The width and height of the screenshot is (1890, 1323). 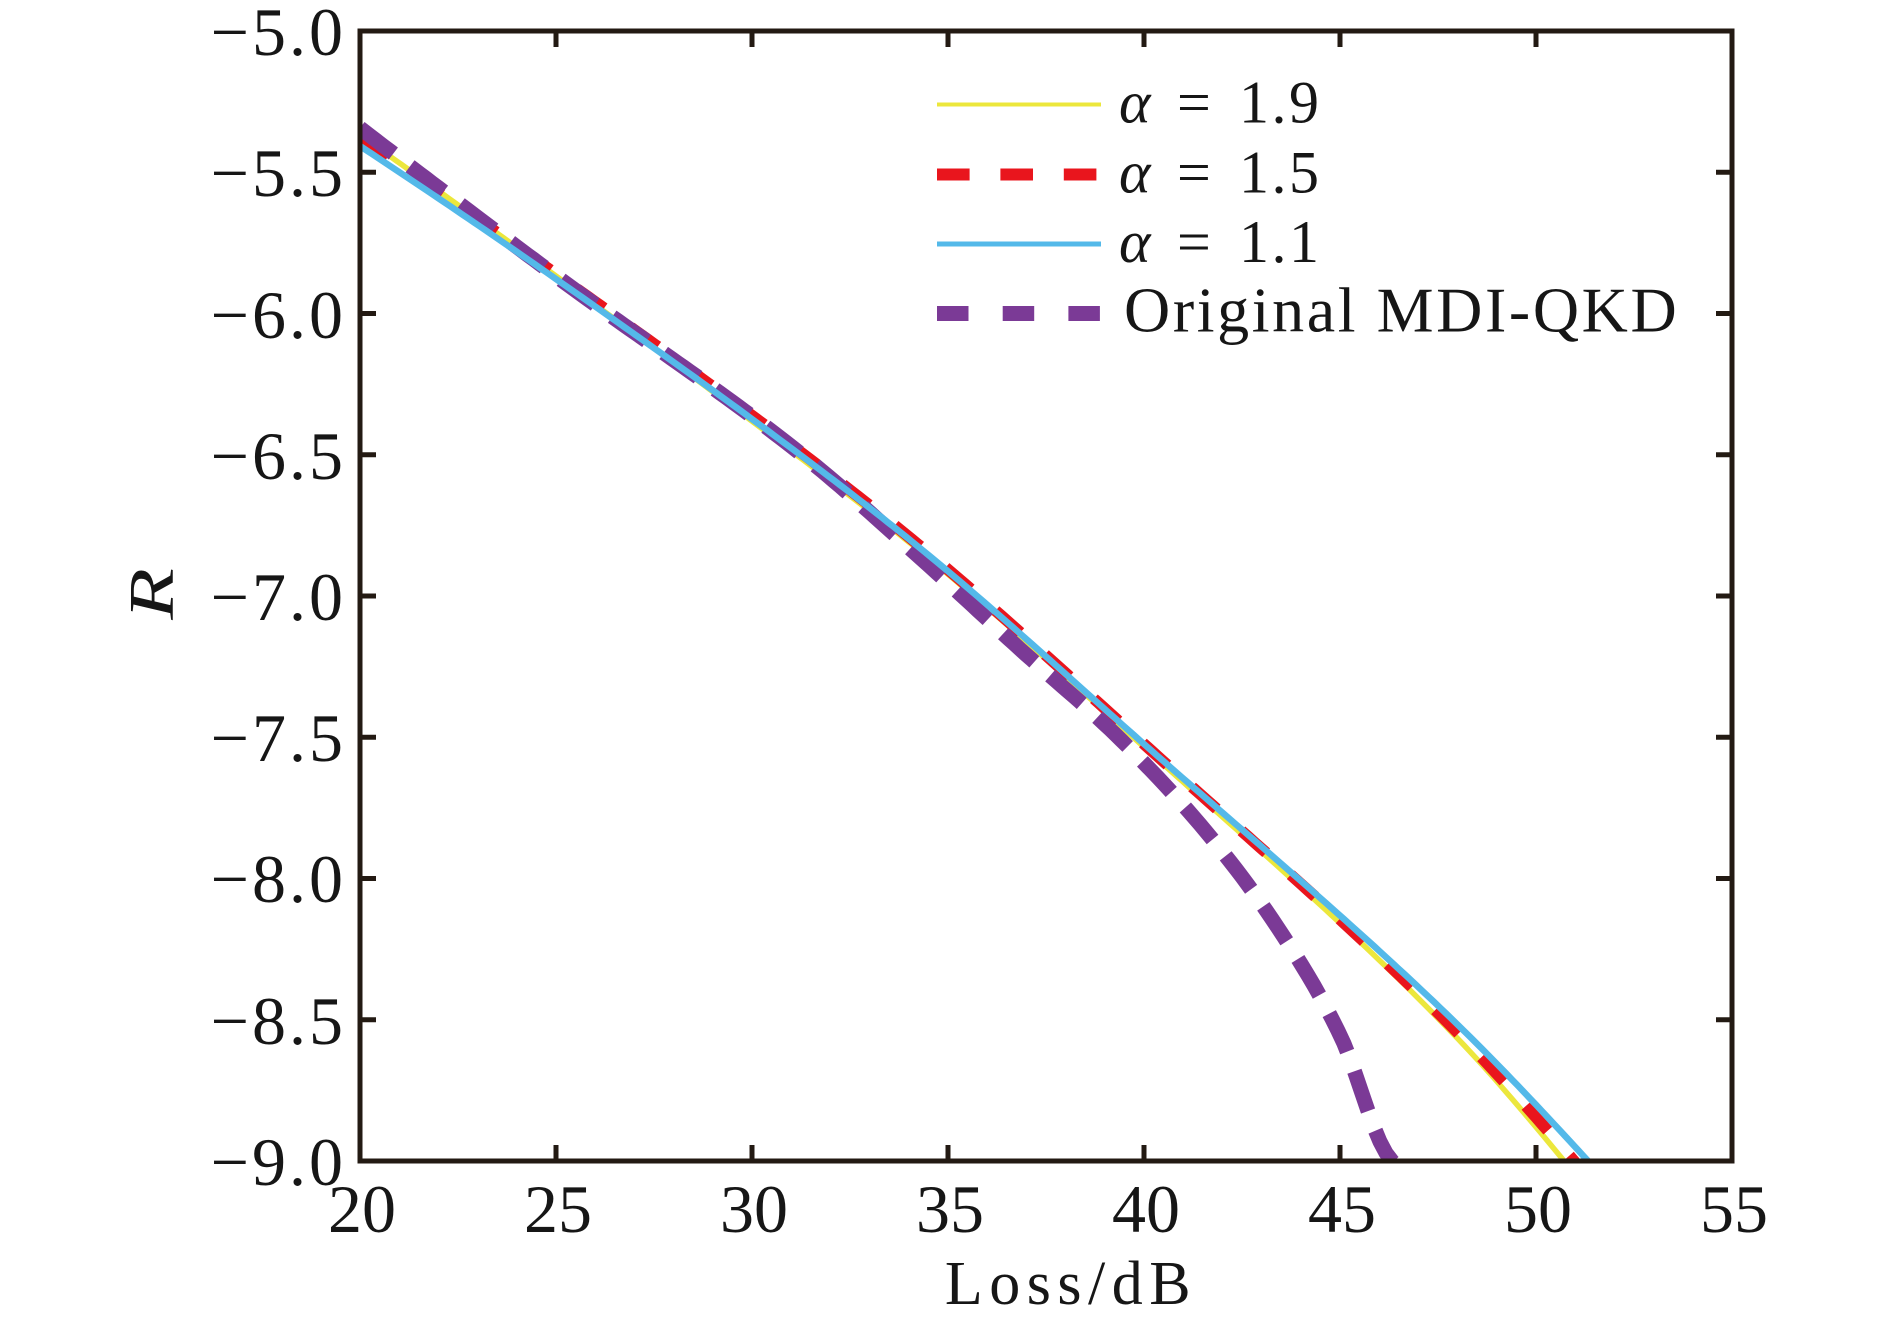 What do you see at coordinates (1146, 1209) in the screenshot?
I see `svg-text: 40` at bounding box center [1146, 1209].